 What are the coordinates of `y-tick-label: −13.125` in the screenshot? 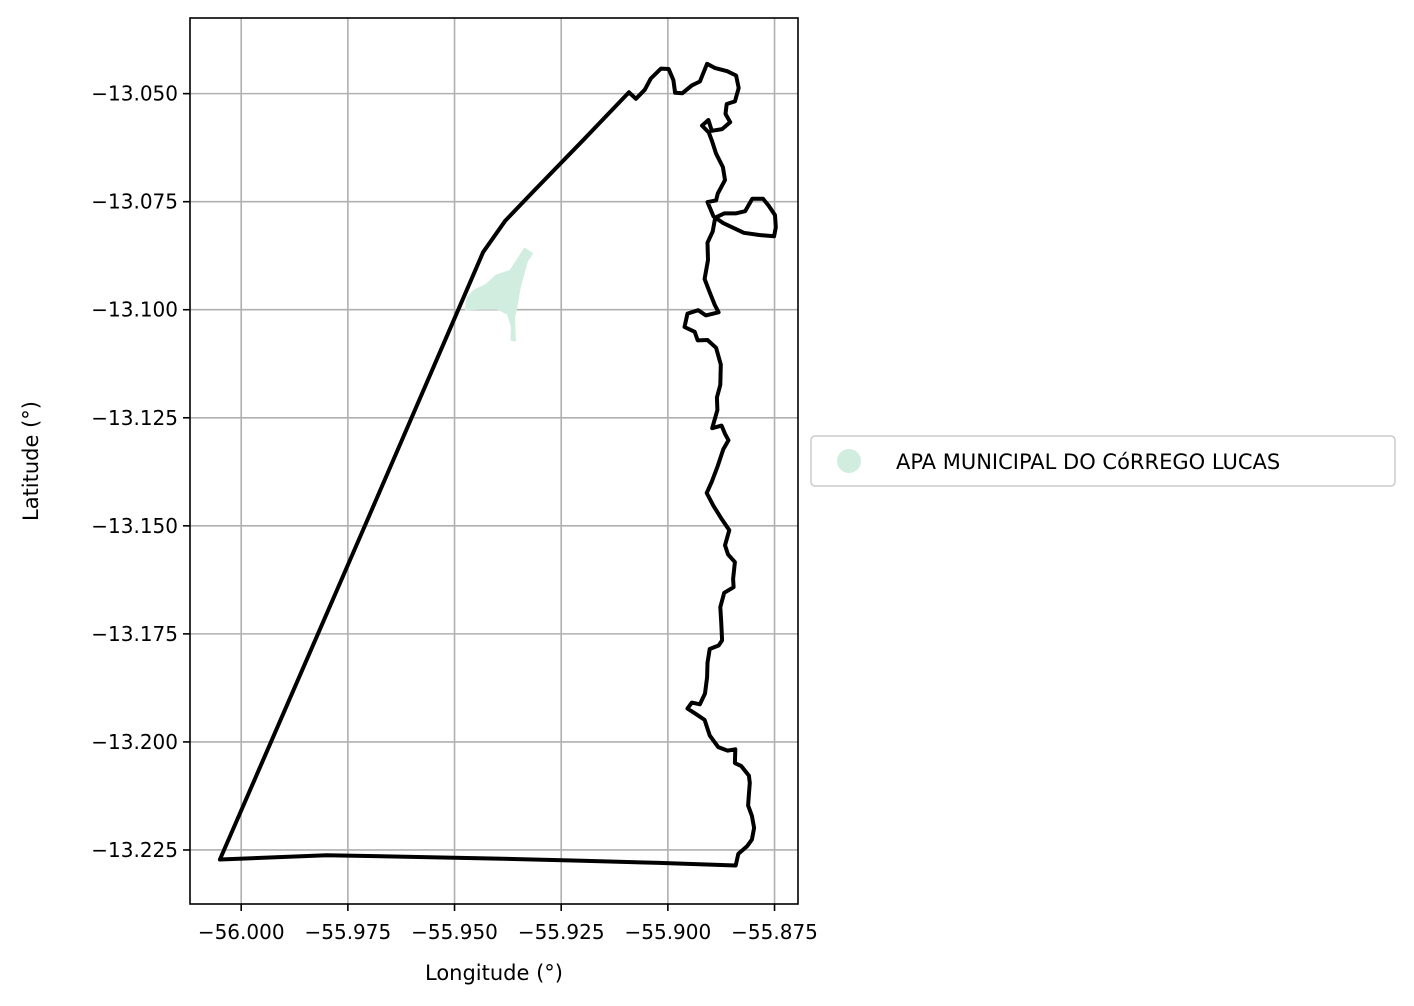 It's located at (134, 418).